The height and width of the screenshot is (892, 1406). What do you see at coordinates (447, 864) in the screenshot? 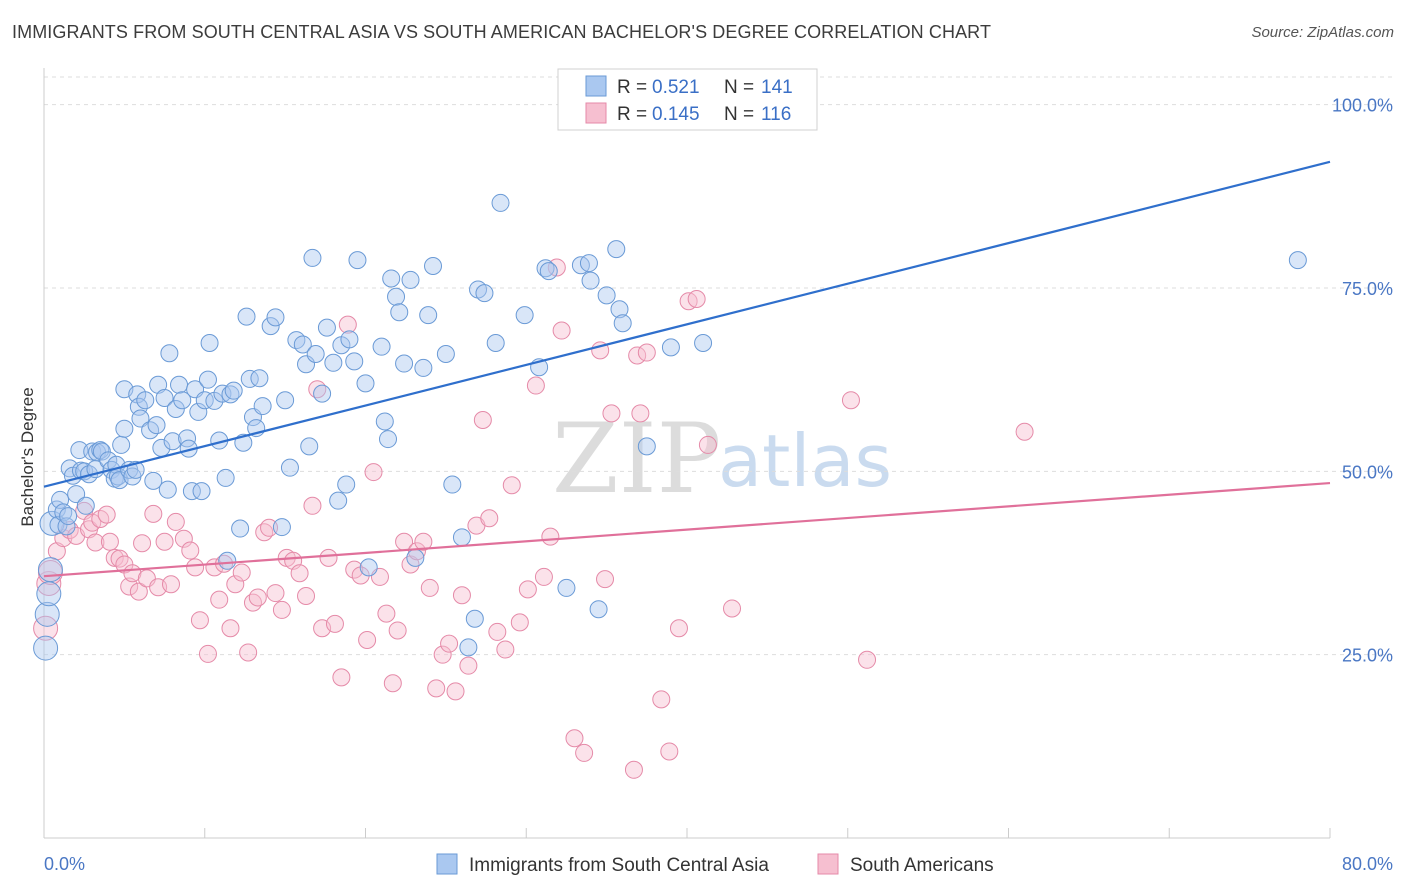
I see `bottom-legend-swatch-blue` at bounding box center [447, 864].